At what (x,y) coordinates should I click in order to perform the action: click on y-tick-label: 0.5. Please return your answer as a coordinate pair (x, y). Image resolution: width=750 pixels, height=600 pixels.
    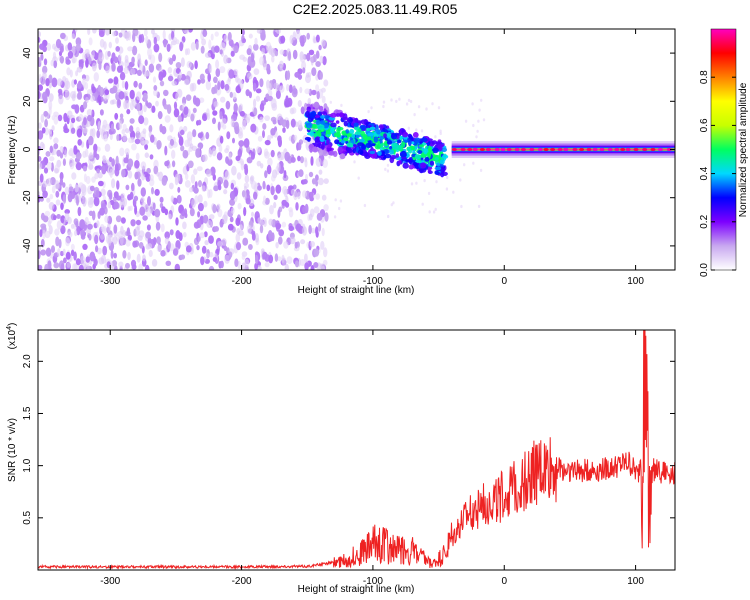
    Looking at the image, I should click on (27, 517).